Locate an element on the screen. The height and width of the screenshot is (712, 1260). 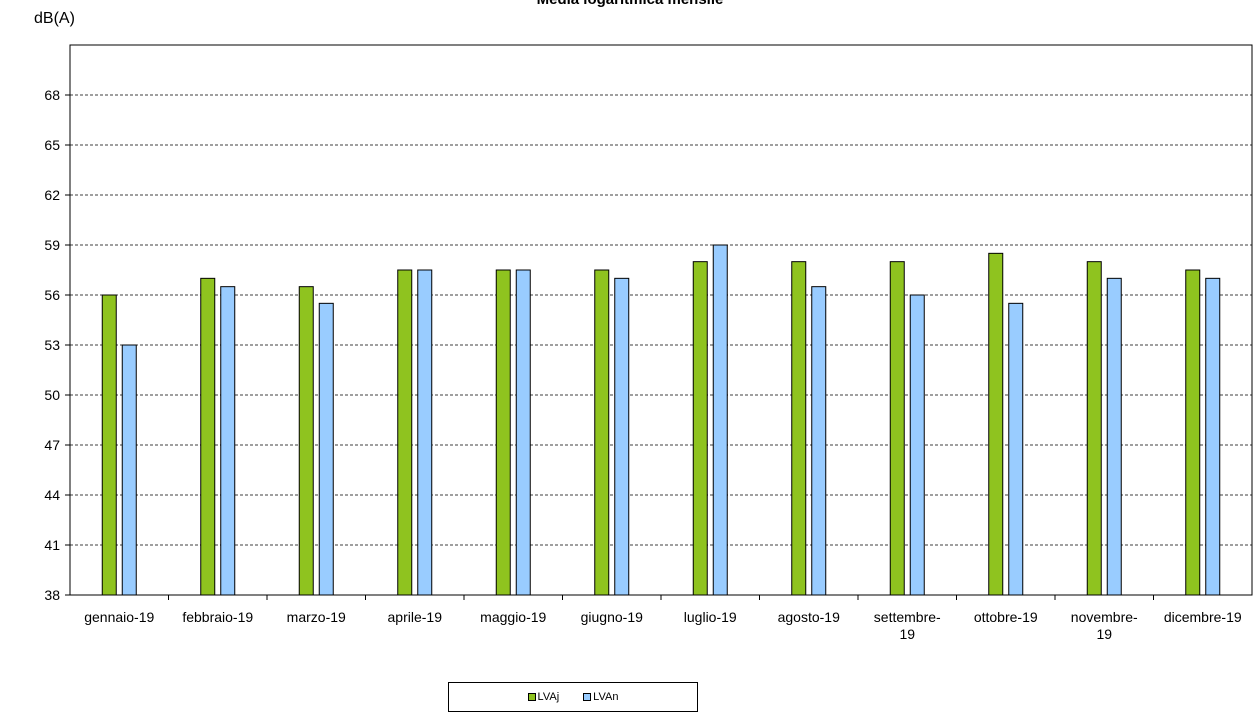
y-tick-label: 62 is located at coordinates (52, 195).